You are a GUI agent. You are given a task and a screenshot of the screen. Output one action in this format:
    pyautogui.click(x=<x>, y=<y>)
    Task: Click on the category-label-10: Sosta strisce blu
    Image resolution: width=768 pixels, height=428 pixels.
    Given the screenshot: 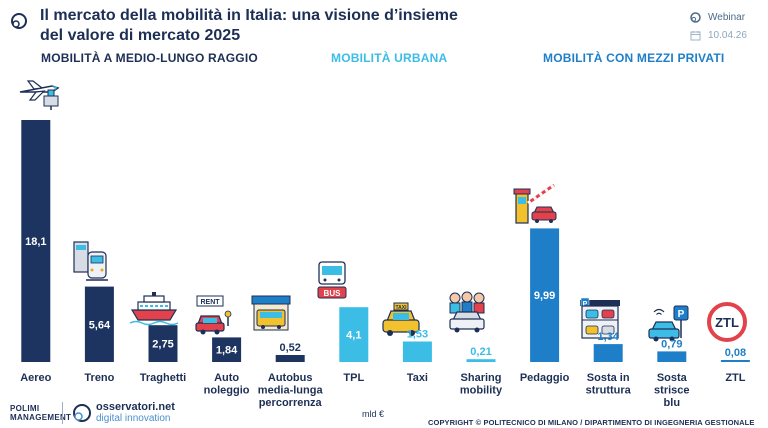 What is the action you would take?
    pyautogui.click(x=671, y=390)
    